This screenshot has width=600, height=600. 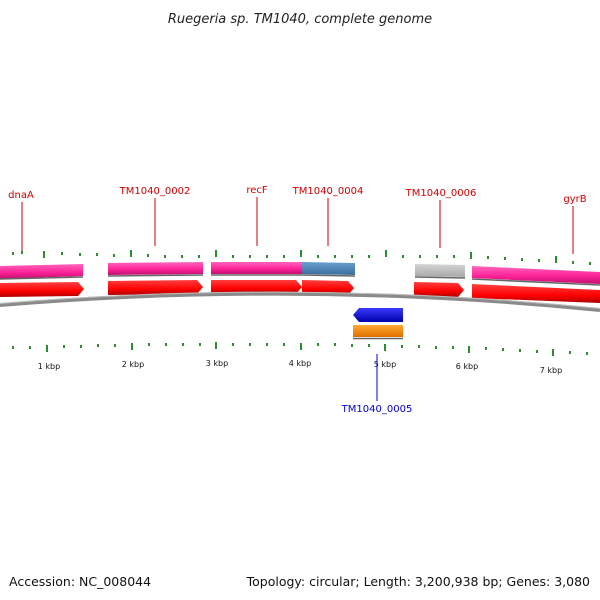 I want to click on accession-text: Accession: NC_008044, so click(x=80, y=581).